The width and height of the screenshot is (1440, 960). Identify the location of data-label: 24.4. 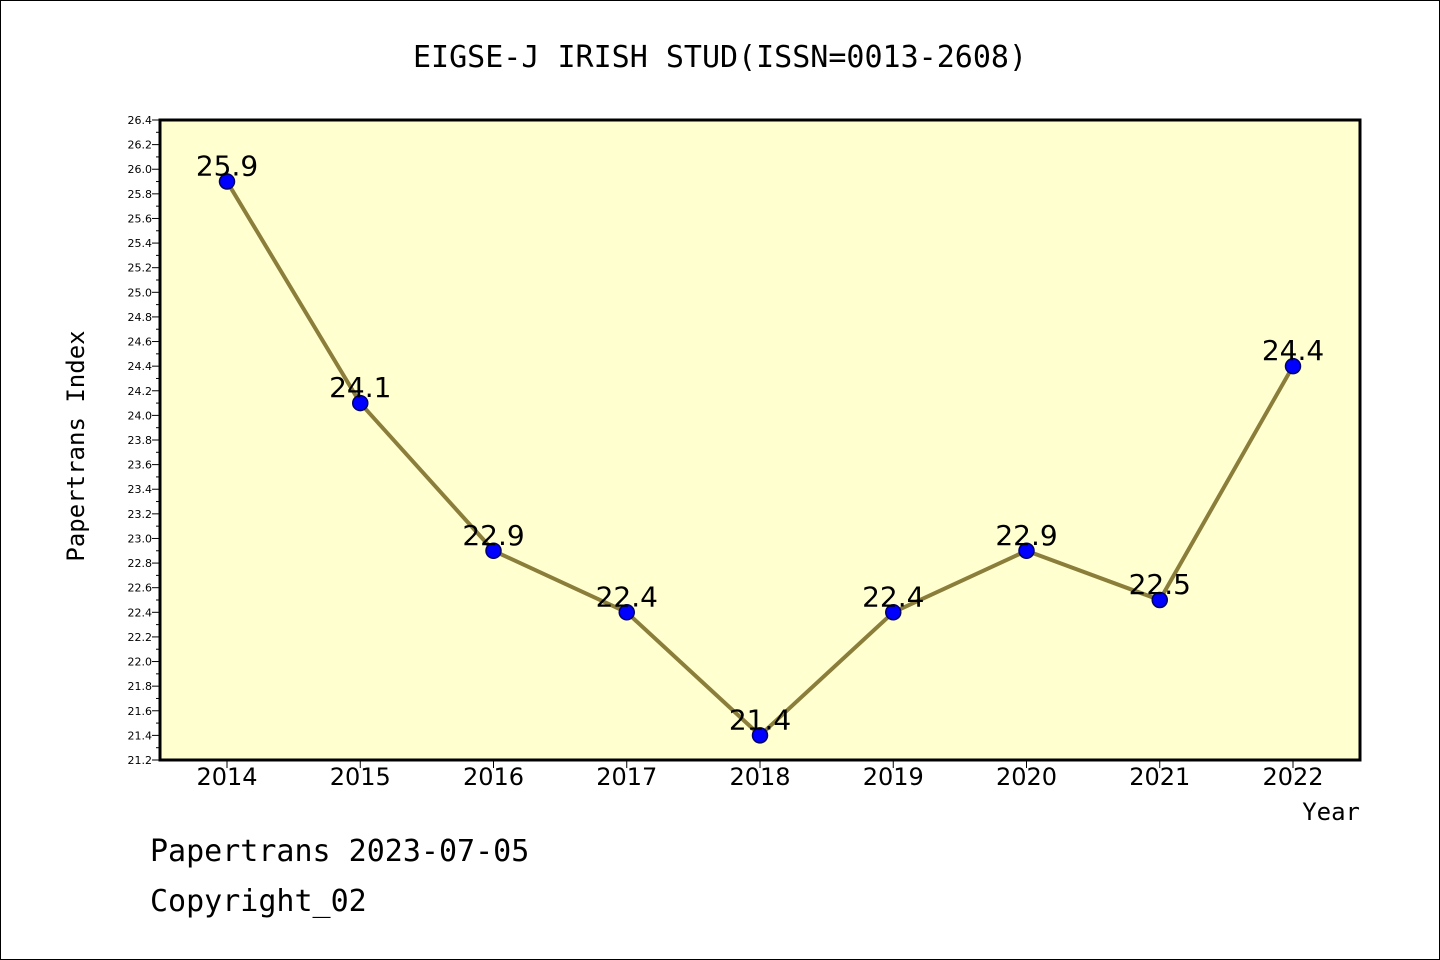
(1293, 350).